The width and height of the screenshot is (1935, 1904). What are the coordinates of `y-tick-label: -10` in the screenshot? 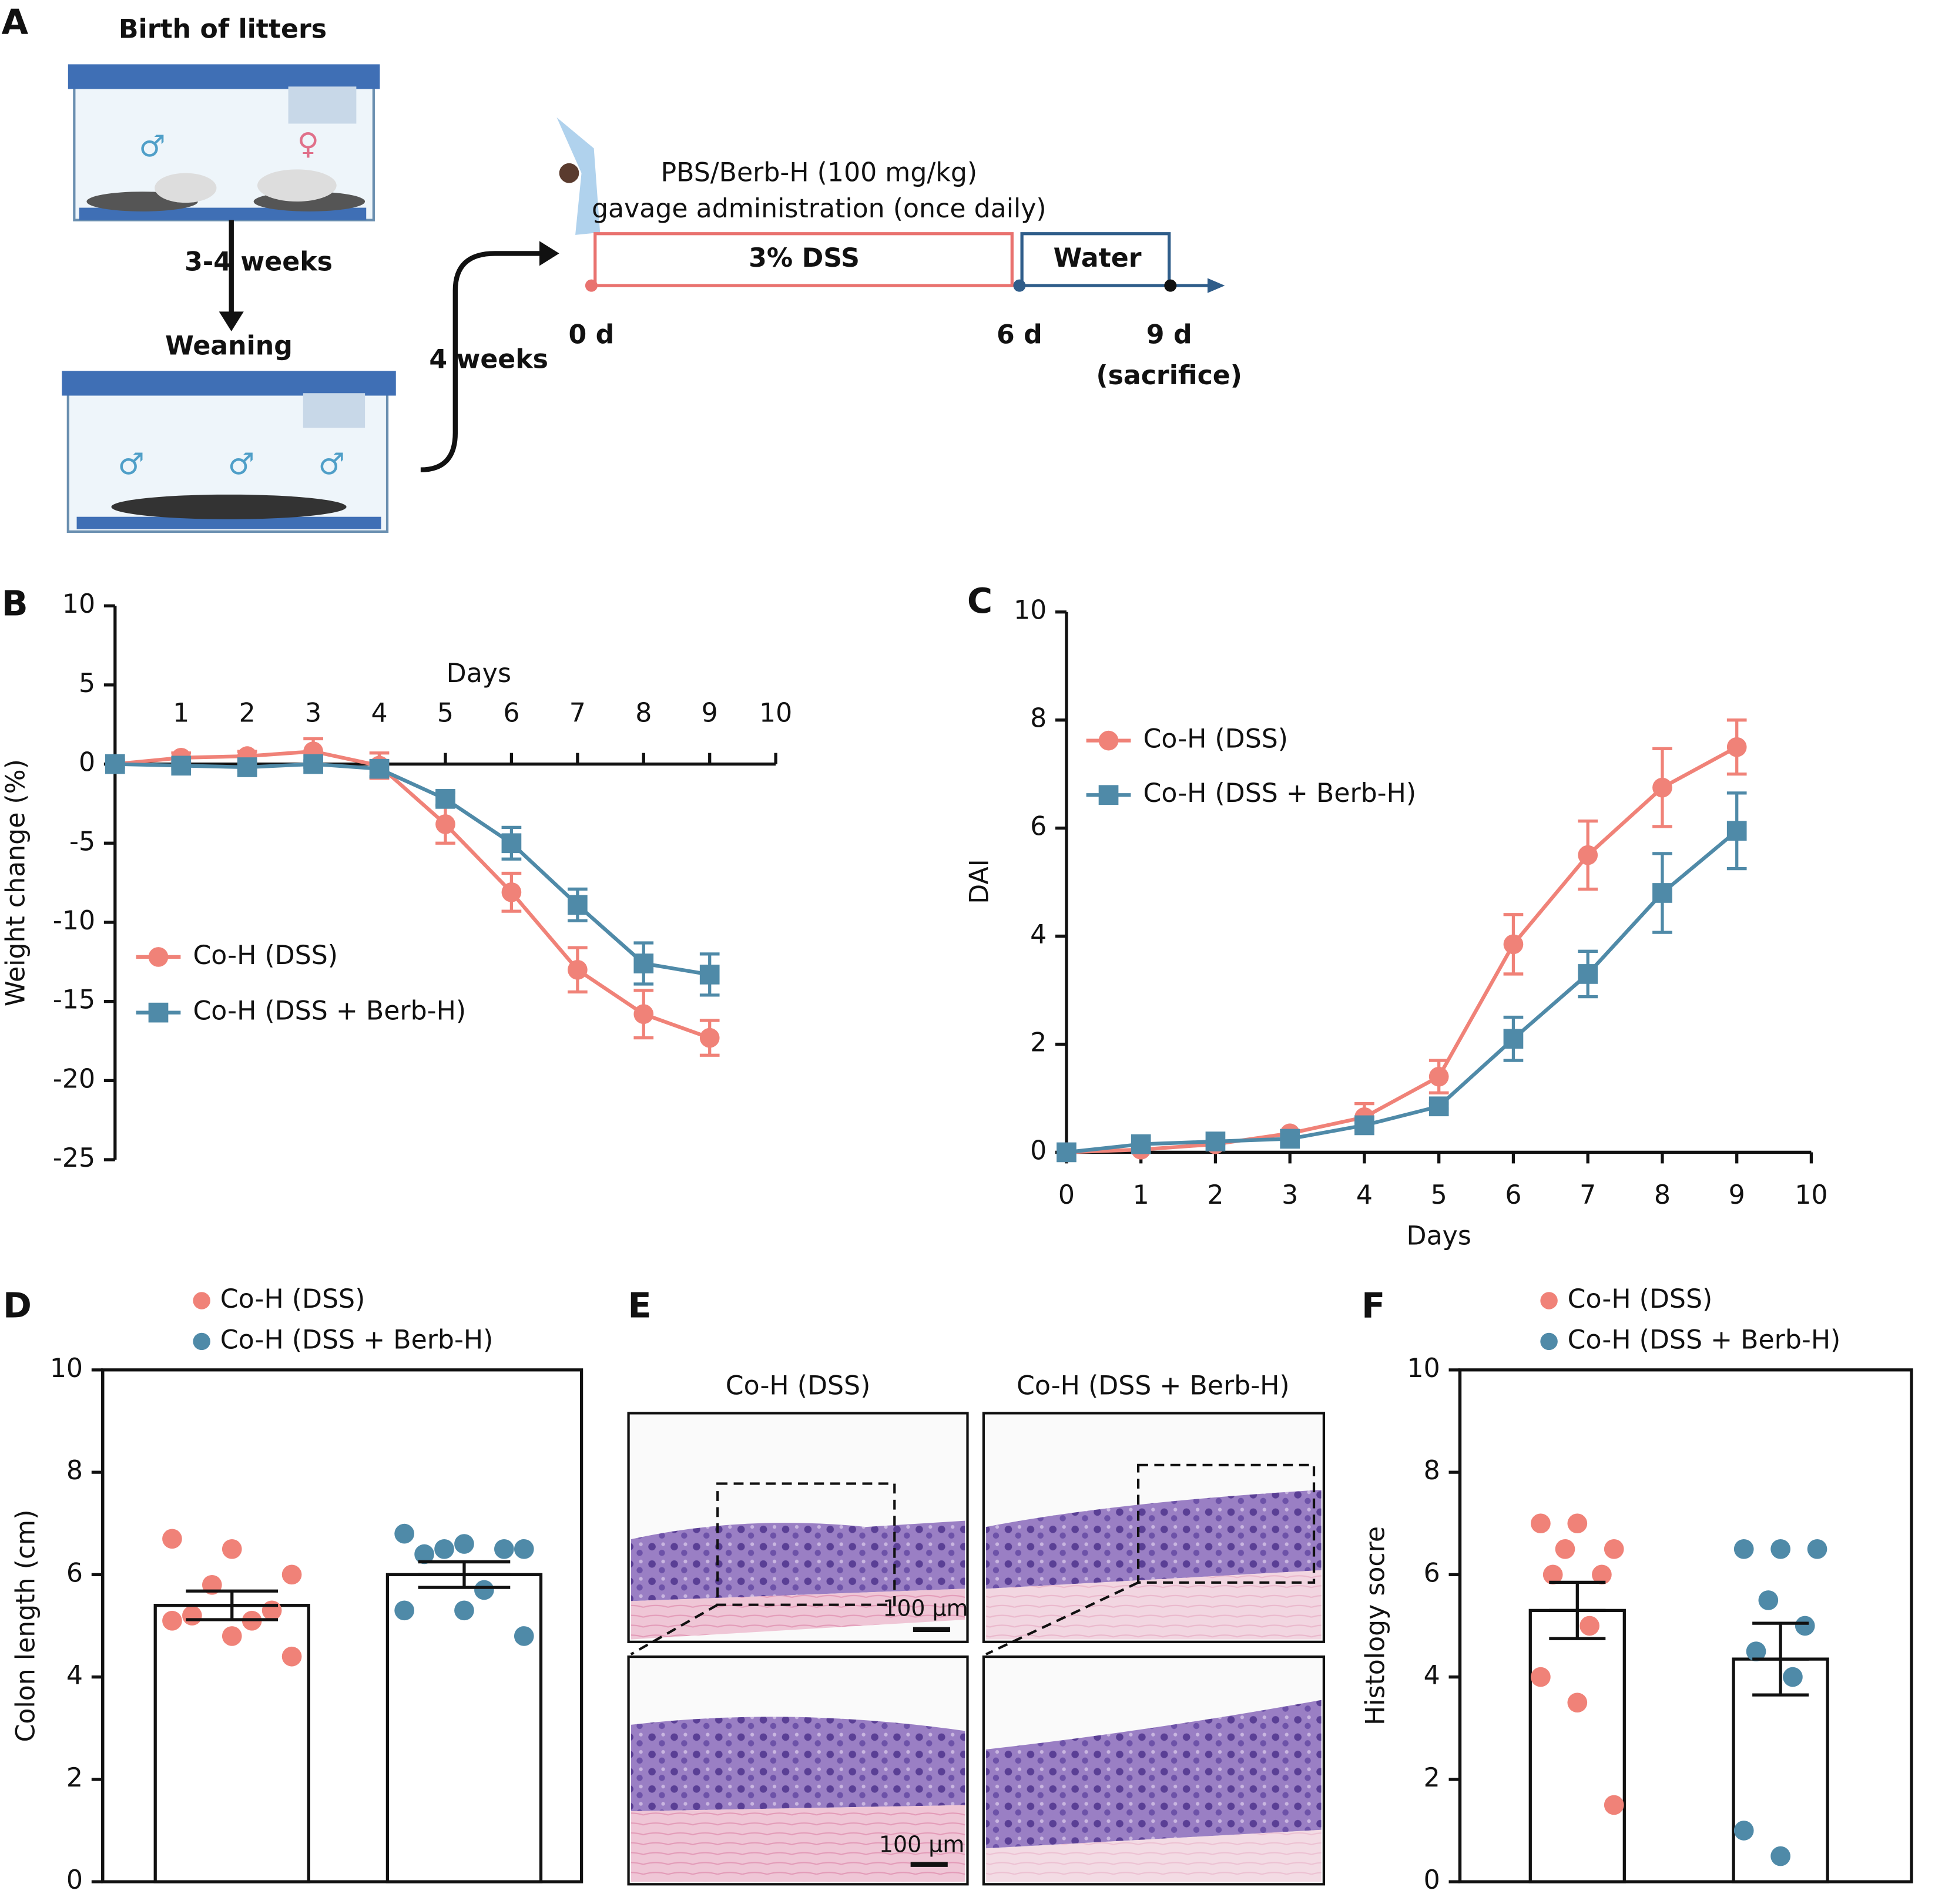 It's located at (74, 921).